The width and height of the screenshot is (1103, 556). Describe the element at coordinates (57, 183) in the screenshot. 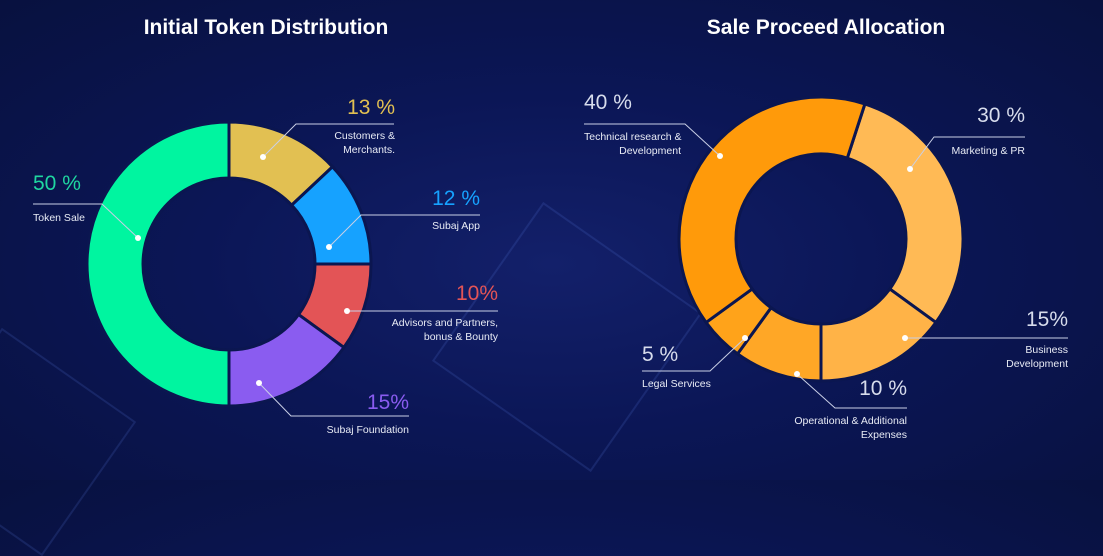

I see `data-label-token-sale-pct: 50 %` at that location.